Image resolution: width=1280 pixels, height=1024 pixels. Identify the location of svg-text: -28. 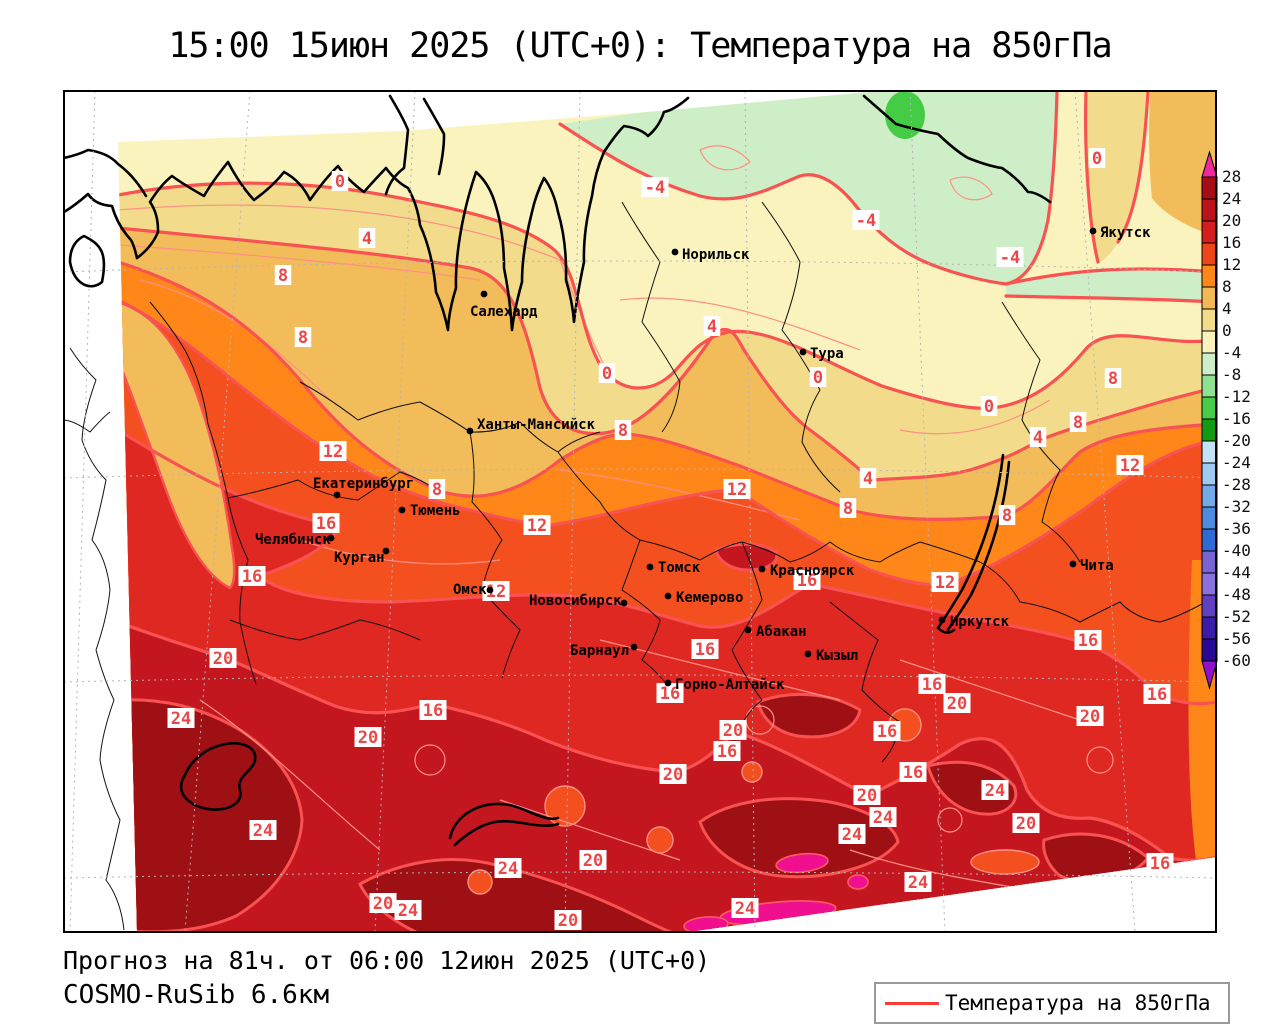
(1236, 484).